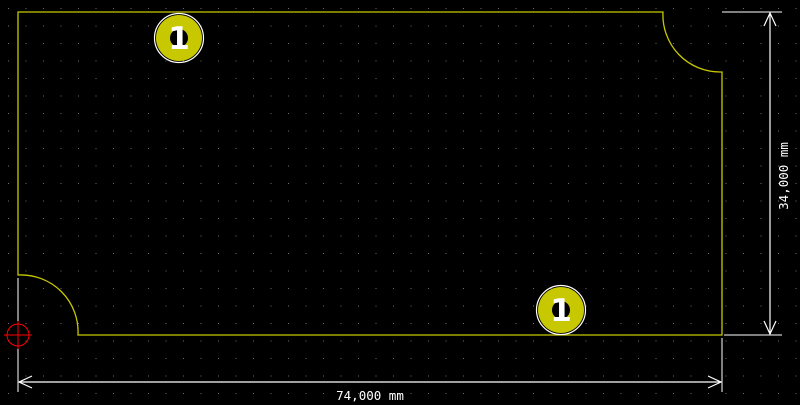  What do you see at coordinates (715, 382) in the screenshot?
I see `arrowhead-right` at bounding box center [715, 382].